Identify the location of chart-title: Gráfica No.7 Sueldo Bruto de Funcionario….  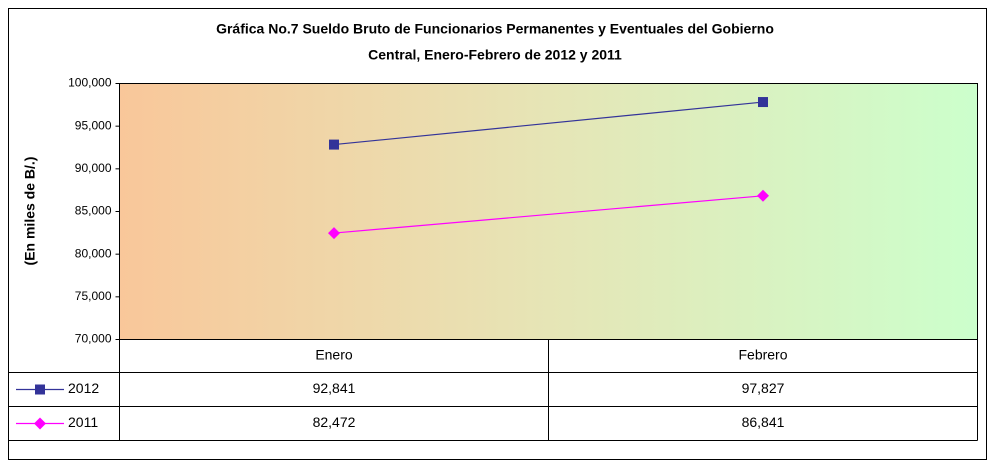
(495, 29).